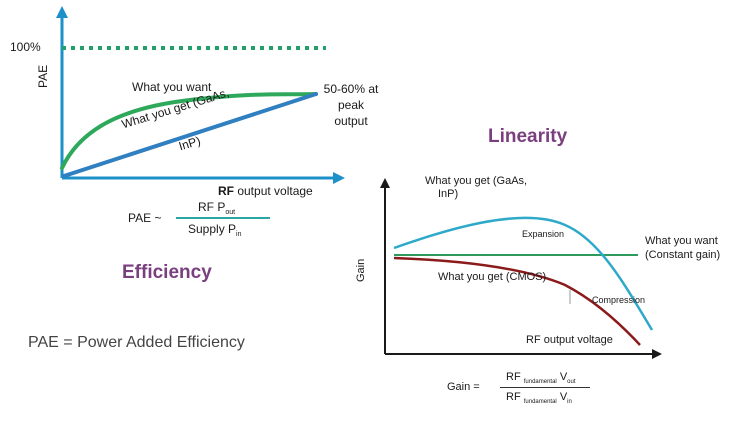 This screenshot has height=423, width=731. I want to click on linearity-y-arrowhead, so click(385, 183).